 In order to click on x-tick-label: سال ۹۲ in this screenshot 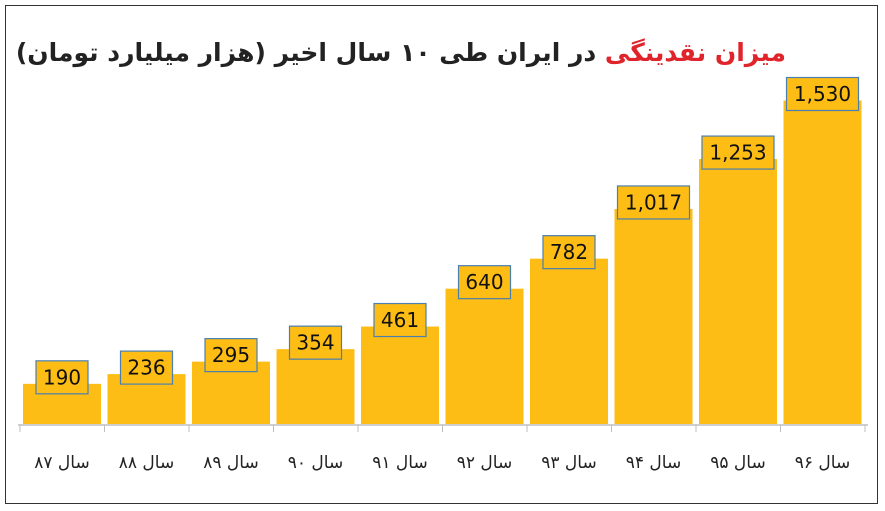, I will do `click(484, 463)`.